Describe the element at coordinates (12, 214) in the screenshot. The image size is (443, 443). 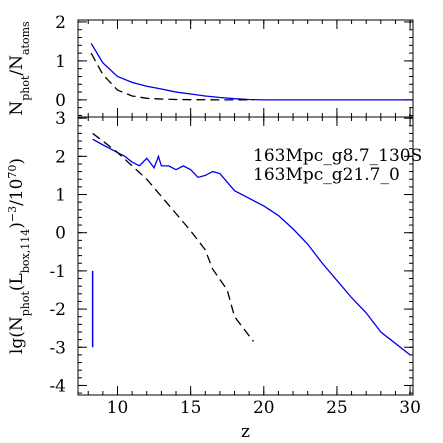
I see `y-axis-label-part: −3` at that location.